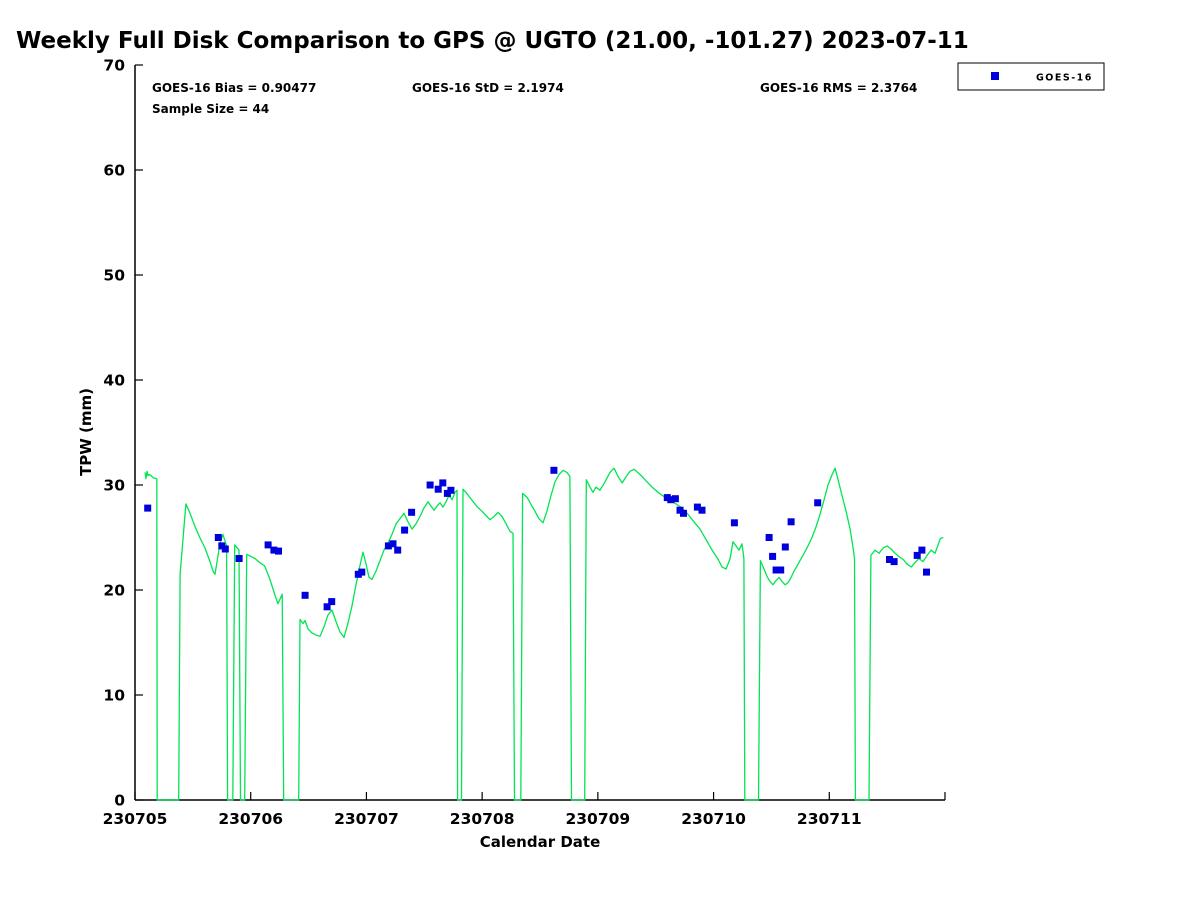  What do you see at coordinates (995, 76) in the screenshot?
I see `legend-marker-square-icon` at bounding box center [995, 76].